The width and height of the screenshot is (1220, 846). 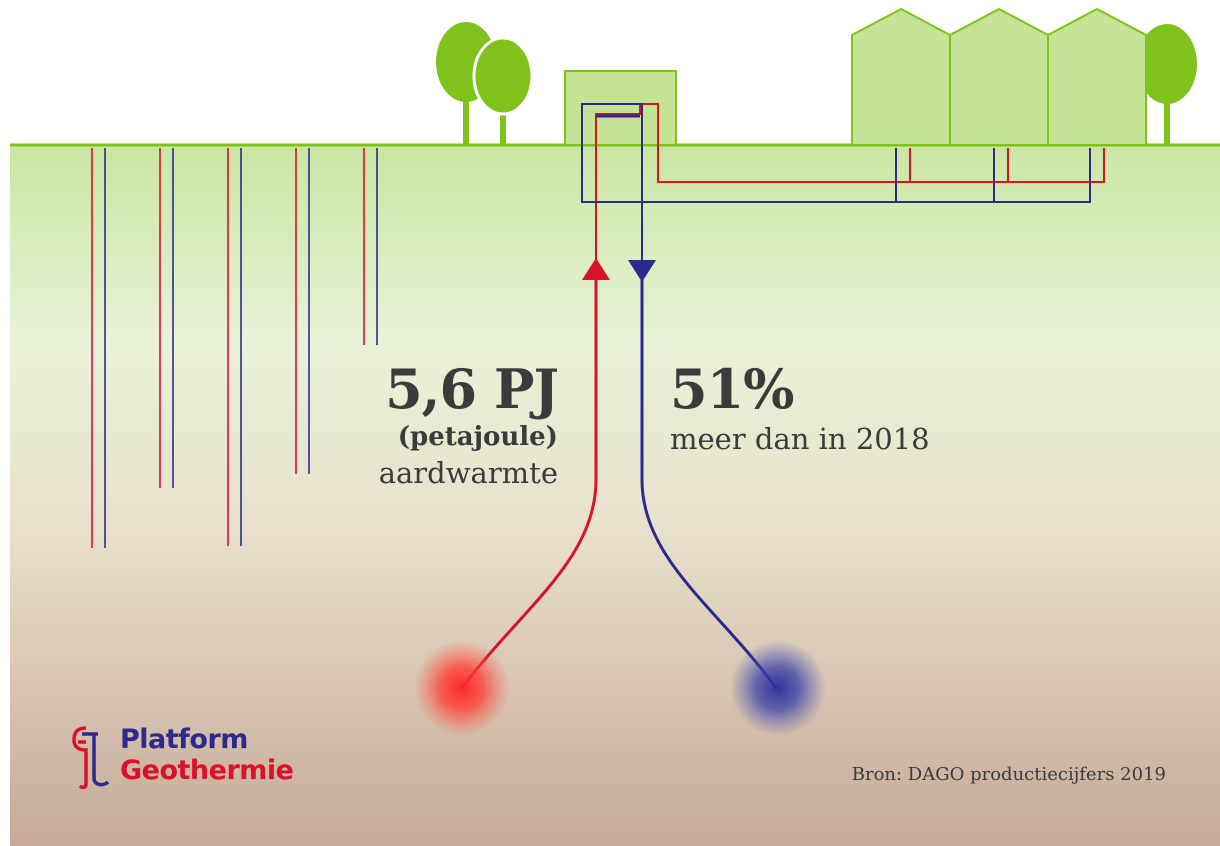 I want to click on logo-mark-icon, so click(x=91, y=758).